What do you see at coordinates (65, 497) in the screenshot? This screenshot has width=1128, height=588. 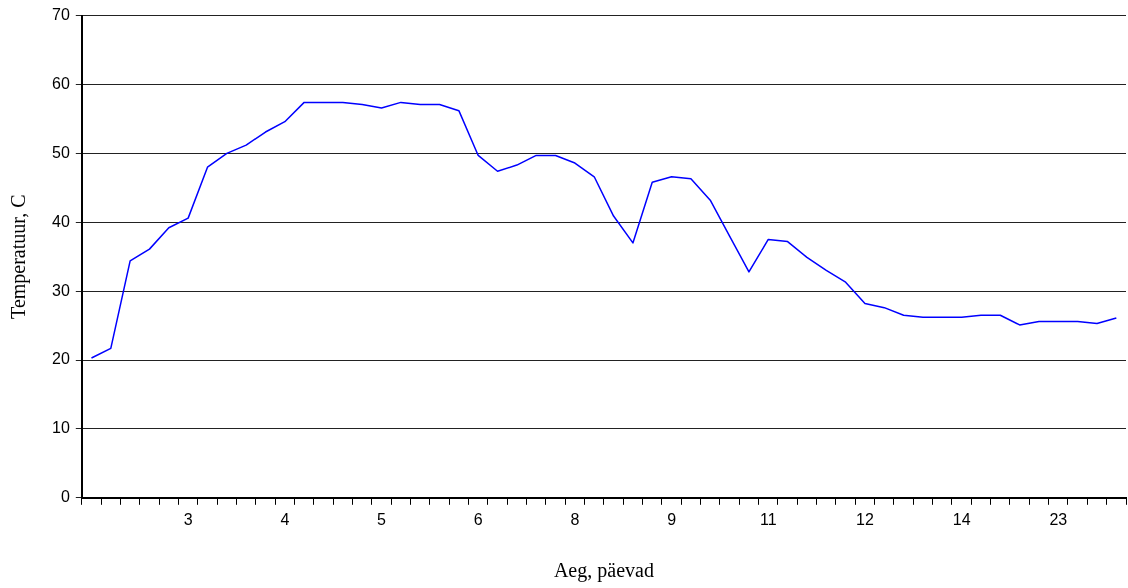 I see `y-tick-label: 0` at bounding box center [65, 497].